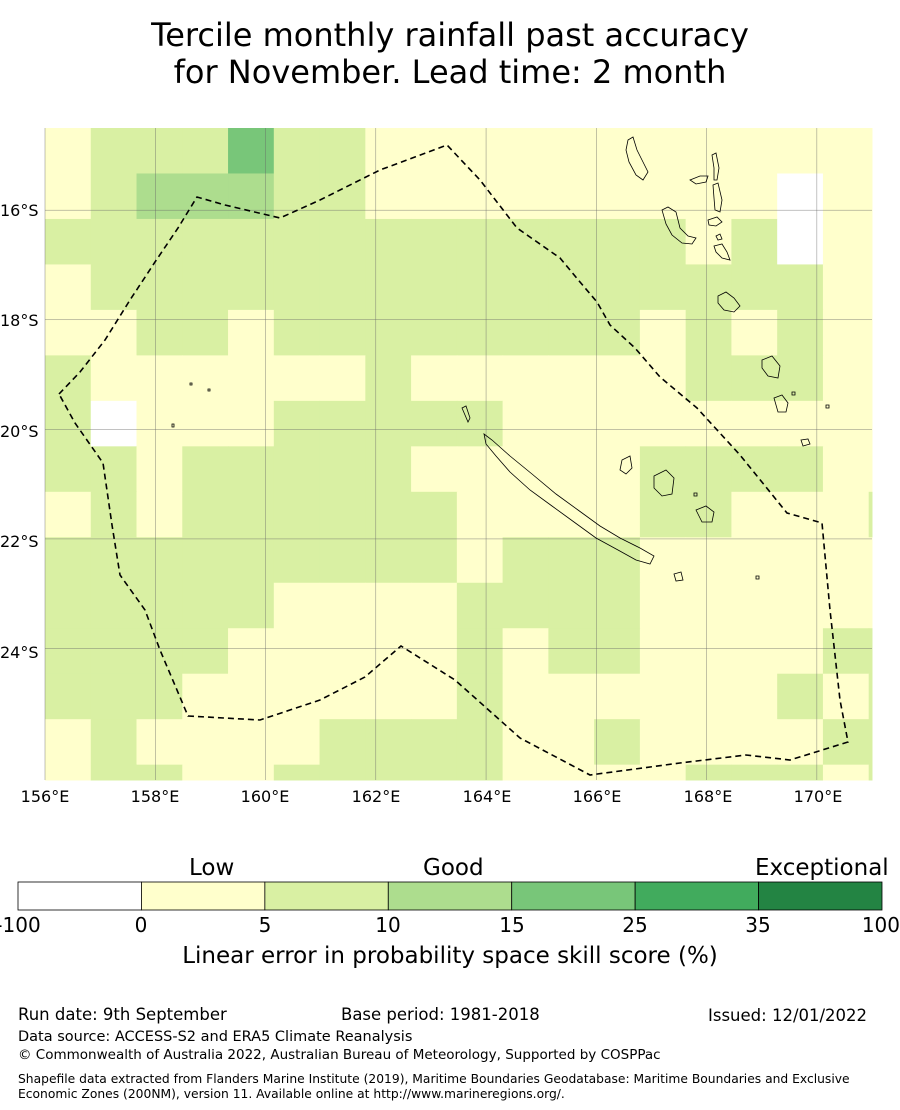 This screenshot has width=900, height=1110. What do you see at coordinates (19, 210) in the screenshot?
I see `lat-tick-label: 16°S` at bounding box center [19, 210].